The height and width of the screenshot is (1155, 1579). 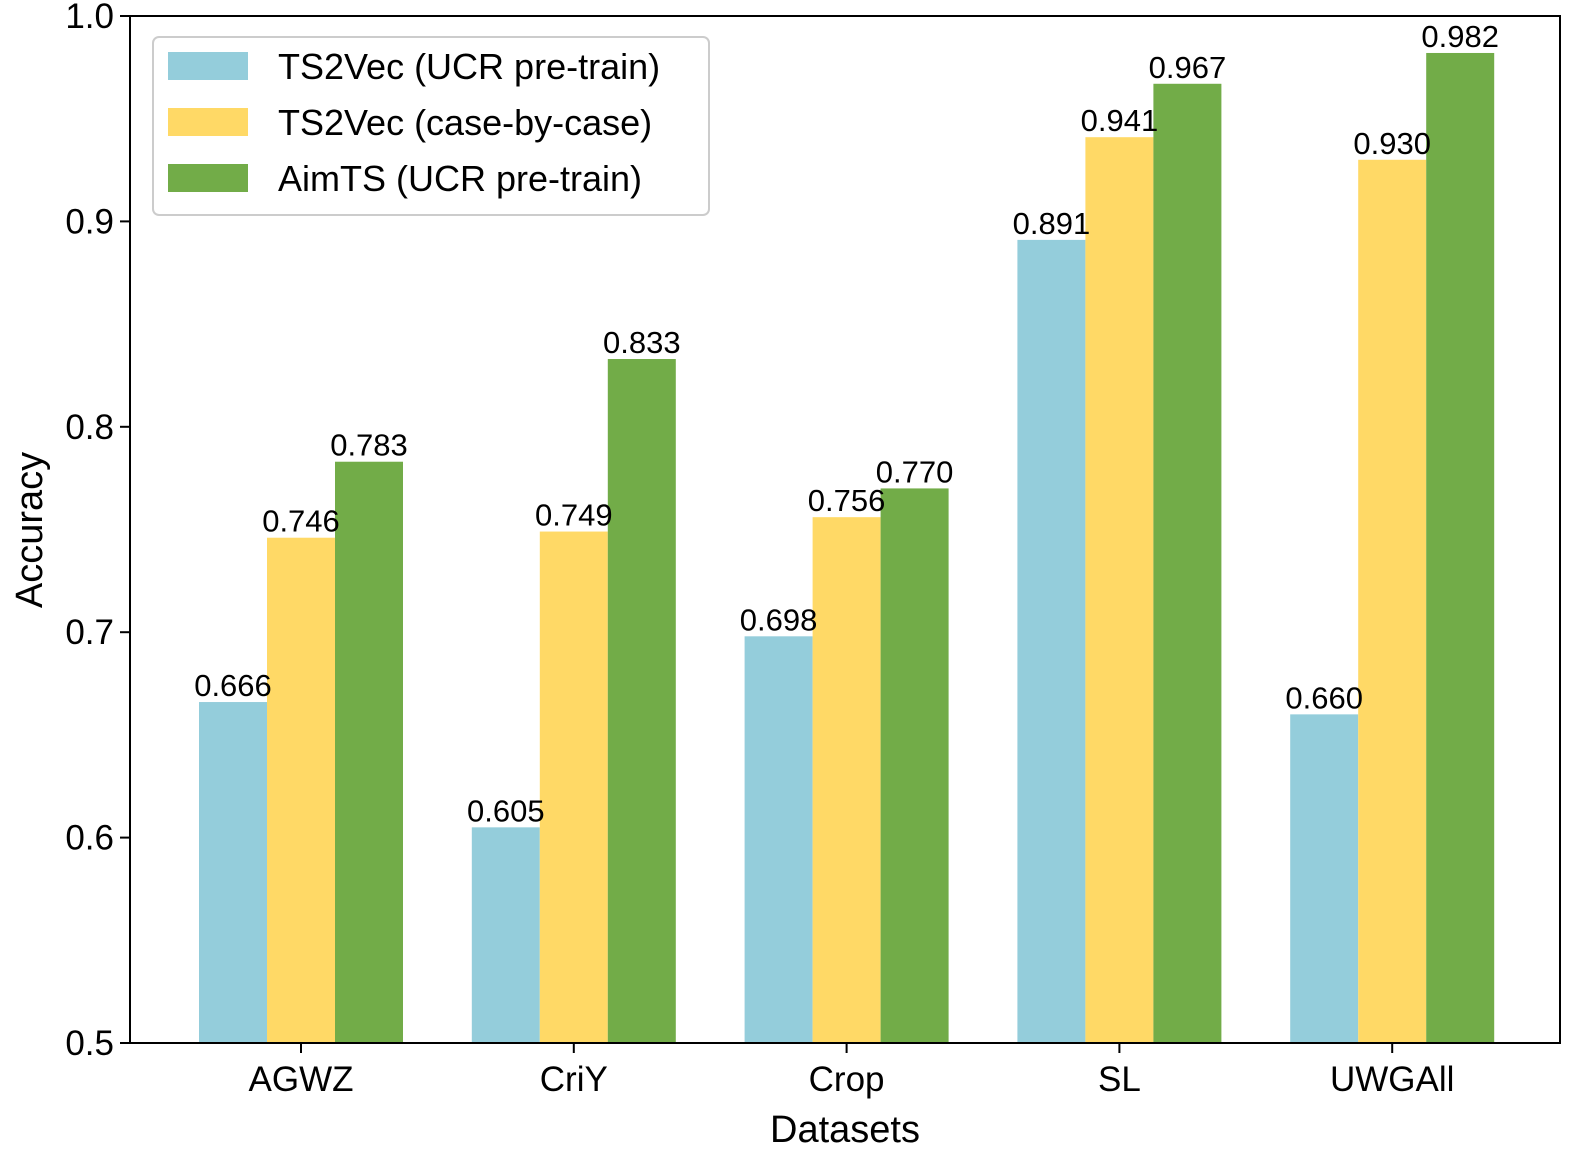 What do you see at coordinates (574, 1079) in the screenshot?
I see `x-tick-label: CriY` at bounding box center [574, 1079].